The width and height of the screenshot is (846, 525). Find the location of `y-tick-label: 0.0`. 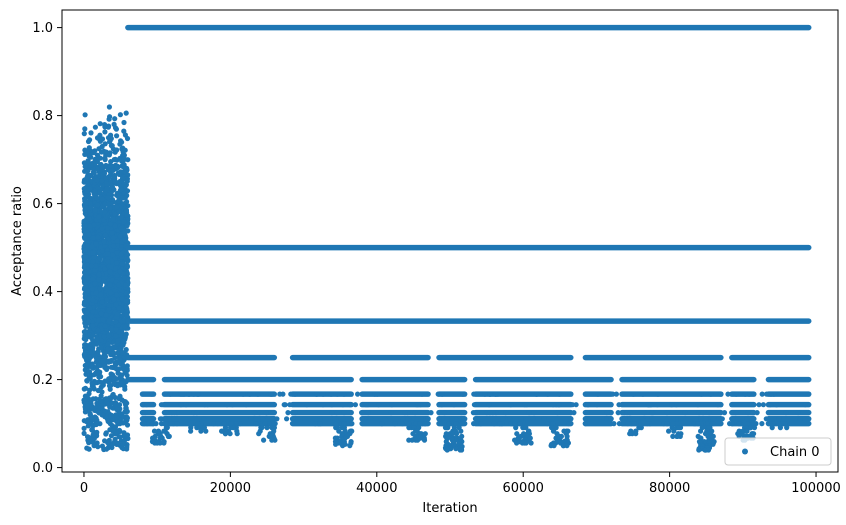

y-tick-label: 0.0 is located at coordinates (42, 468).